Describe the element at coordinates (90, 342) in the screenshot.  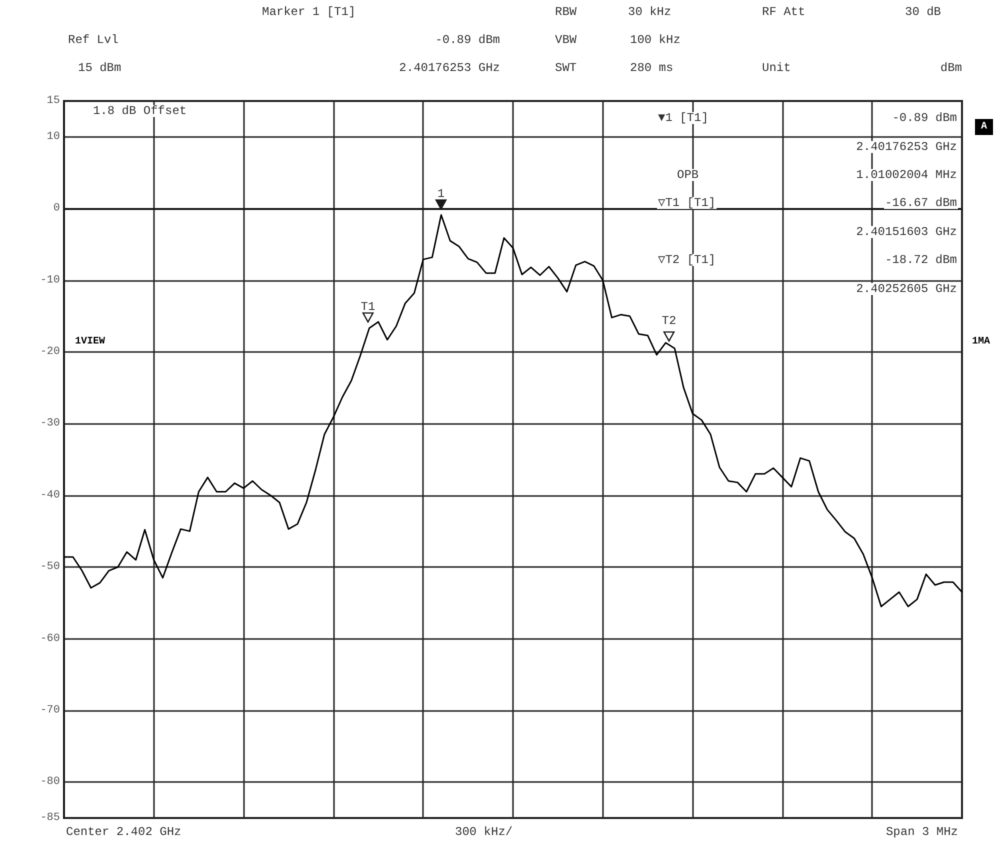
I see `annotation: 1VIEW` at that location.